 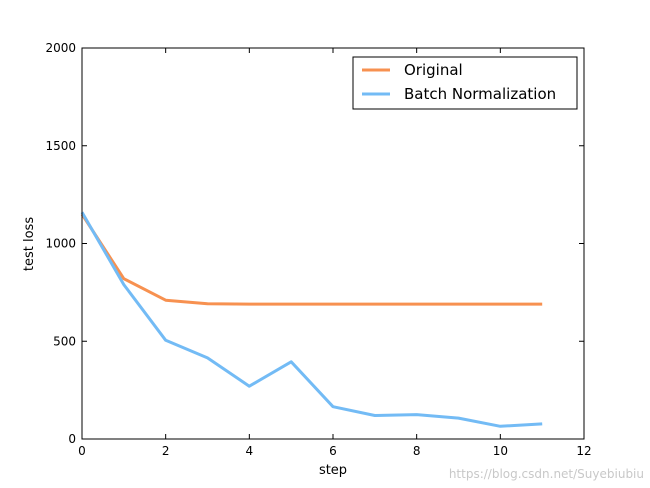 I want to click on y-tick-label: 0, so click(x=72, y=439).